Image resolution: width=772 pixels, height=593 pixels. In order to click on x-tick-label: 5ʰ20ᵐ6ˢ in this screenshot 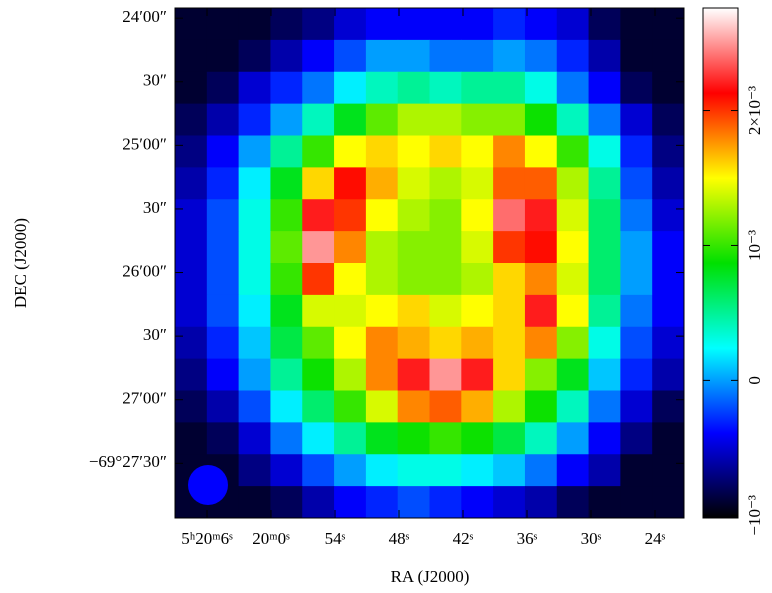, I will do `click(207, 538)`.